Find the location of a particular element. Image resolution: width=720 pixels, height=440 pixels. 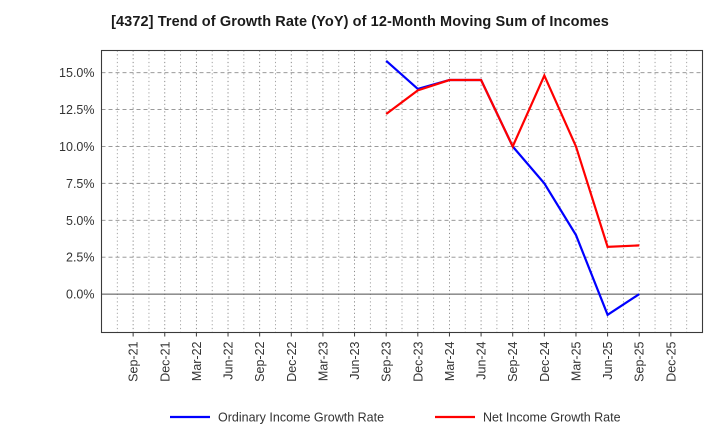

x-axis-tick-label: Mar-22 is located at coordinates (197, 361).